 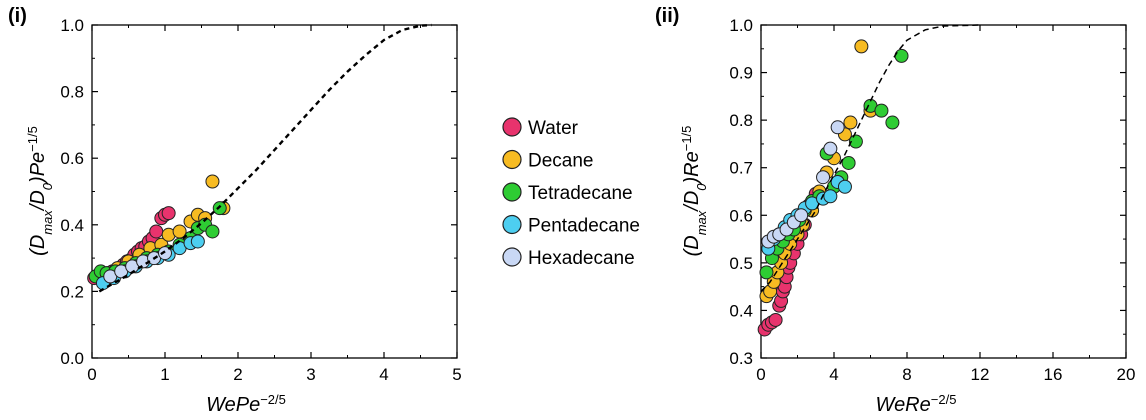 What do you see at coordinates (72, 291) in the screenshot?
I see `y-tick-label: 0.2` at bounding box center [72, 291].